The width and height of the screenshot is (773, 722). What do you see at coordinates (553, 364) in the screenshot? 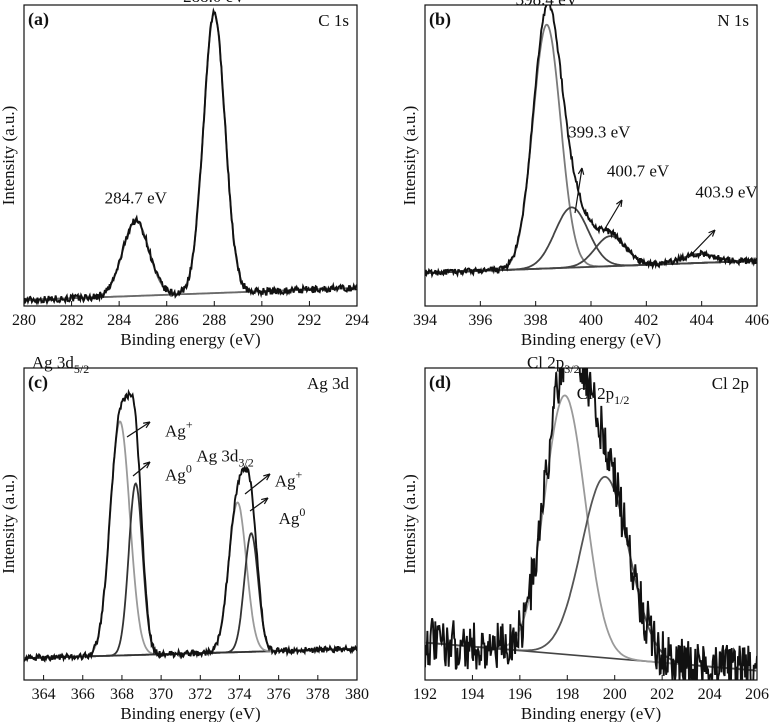
I see `peak-annotation: Cl 2p3/2` at bounding box center [553, 364].